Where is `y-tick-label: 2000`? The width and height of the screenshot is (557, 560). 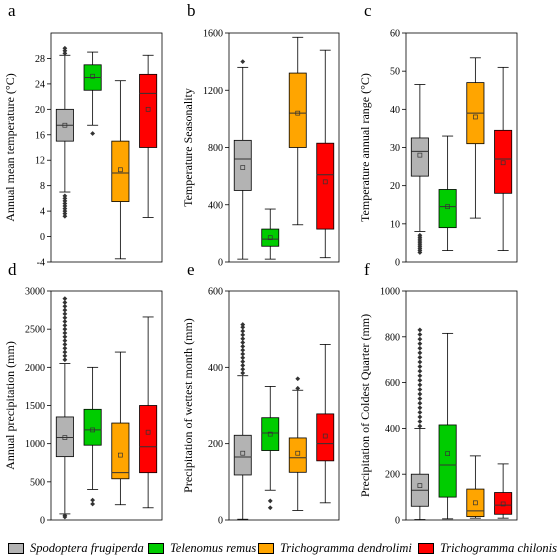 y-tick-label: 2000 is located at coordinates (35, 368).